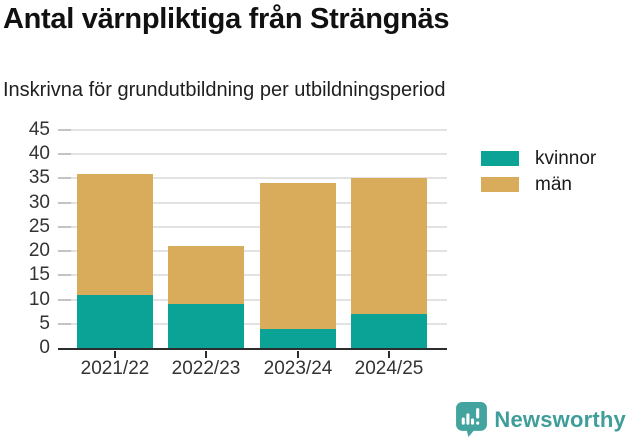 Image resolution: width=631 pixels, height=439 pixels. Describe the element at coordinates (553, 184) in the screenshot. I see `legend-label-man: män` at that location.